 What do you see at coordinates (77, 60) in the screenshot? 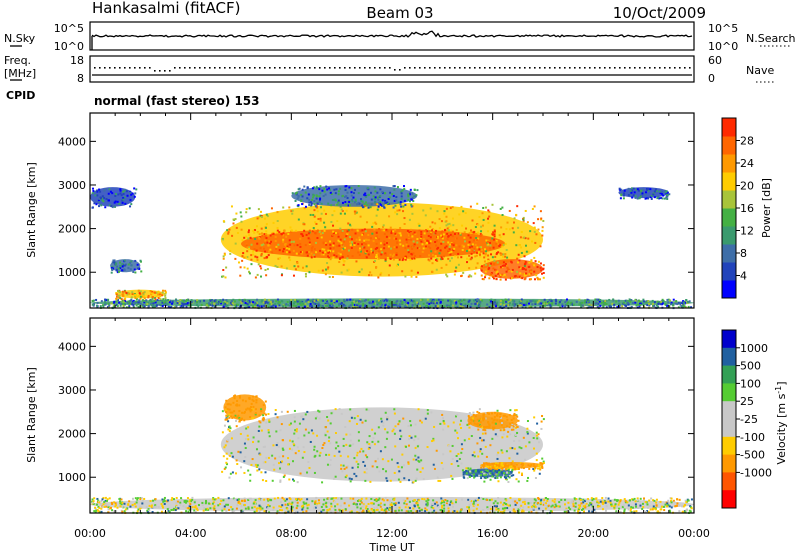
I see `freq-tick-top: 18` at bounding box center [77, 60].